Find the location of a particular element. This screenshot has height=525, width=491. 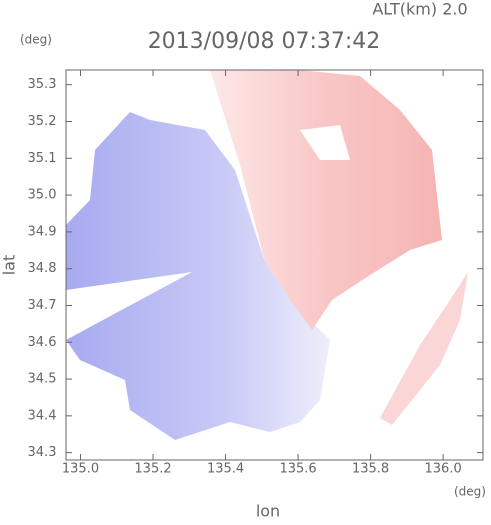

x-unit: (deg) is located at coordinates (470, 492).